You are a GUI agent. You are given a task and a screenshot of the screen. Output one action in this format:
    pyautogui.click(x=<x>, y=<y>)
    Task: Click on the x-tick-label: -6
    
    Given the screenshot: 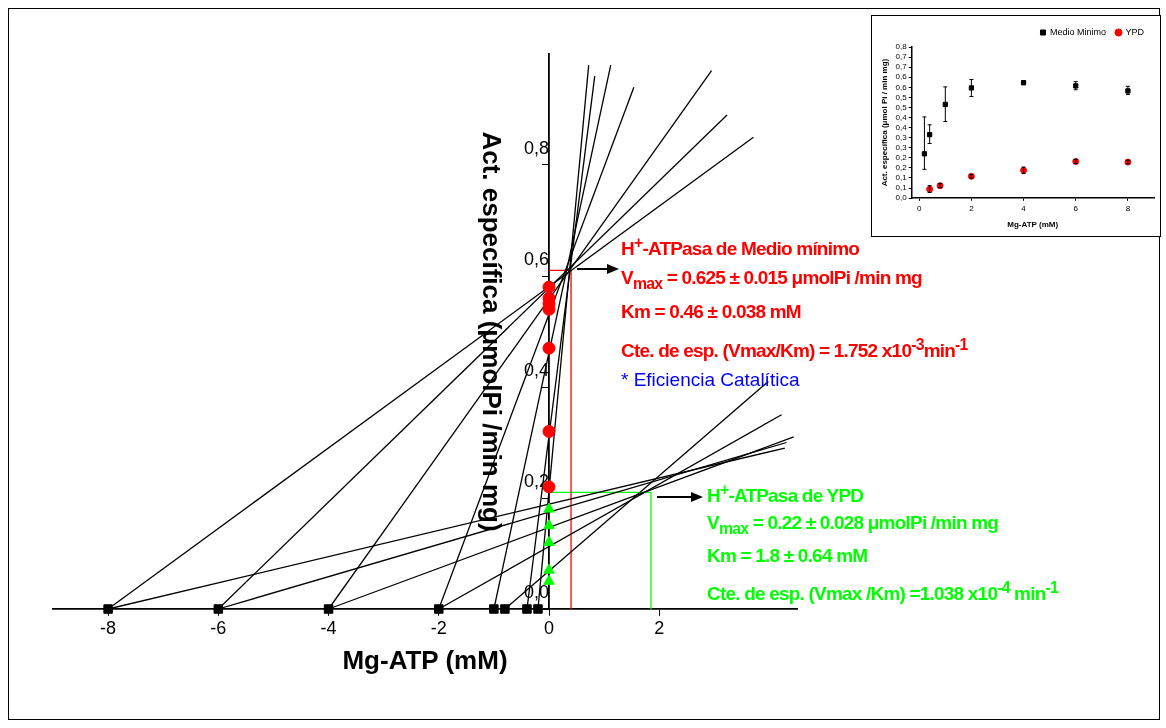 What is the action you would take?
    pyautogui.click(x=218, y=627)
    